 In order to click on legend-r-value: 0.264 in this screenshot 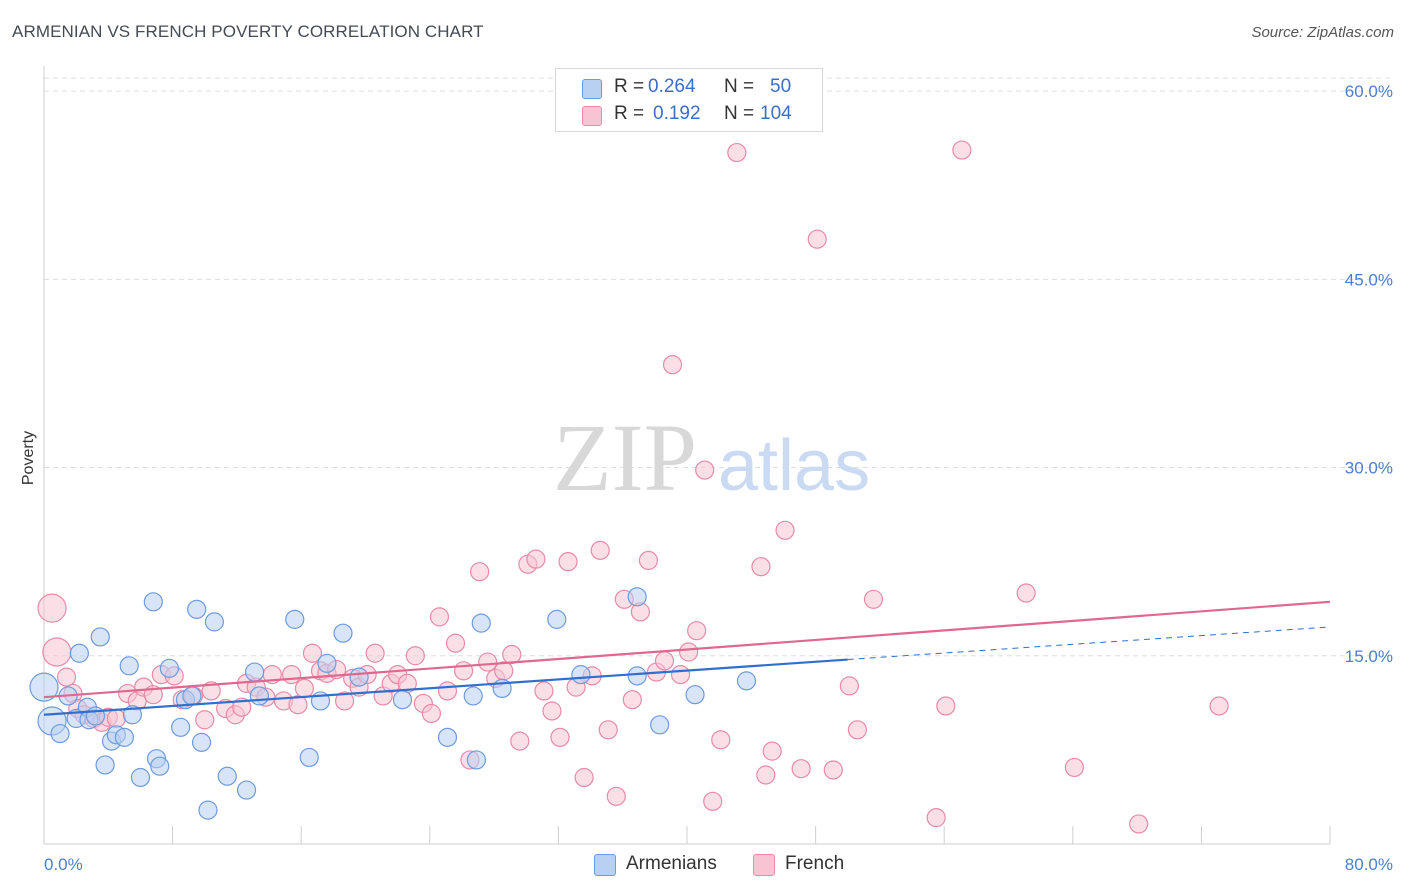, I will do `click(672, 86)`.